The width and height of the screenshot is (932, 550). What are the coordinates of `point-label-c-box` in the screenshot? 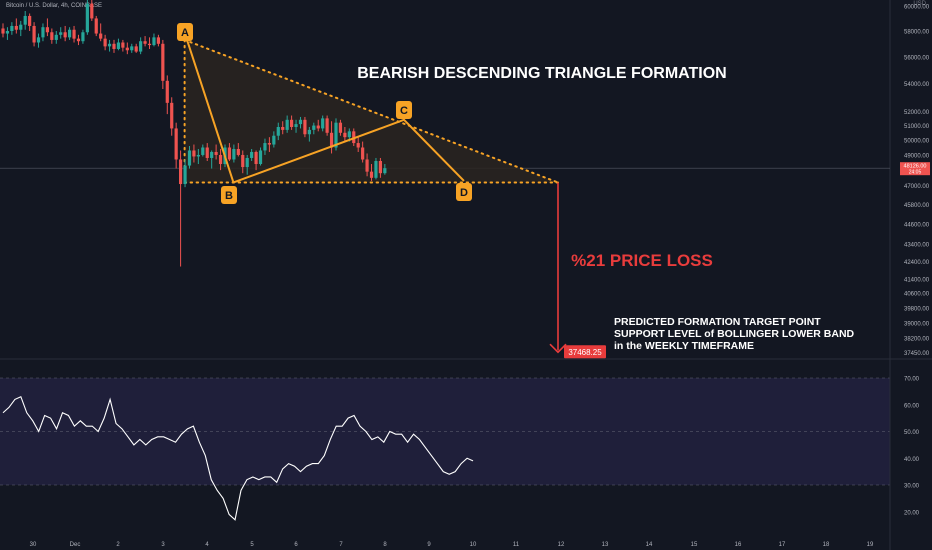 It's located at (404, 110).